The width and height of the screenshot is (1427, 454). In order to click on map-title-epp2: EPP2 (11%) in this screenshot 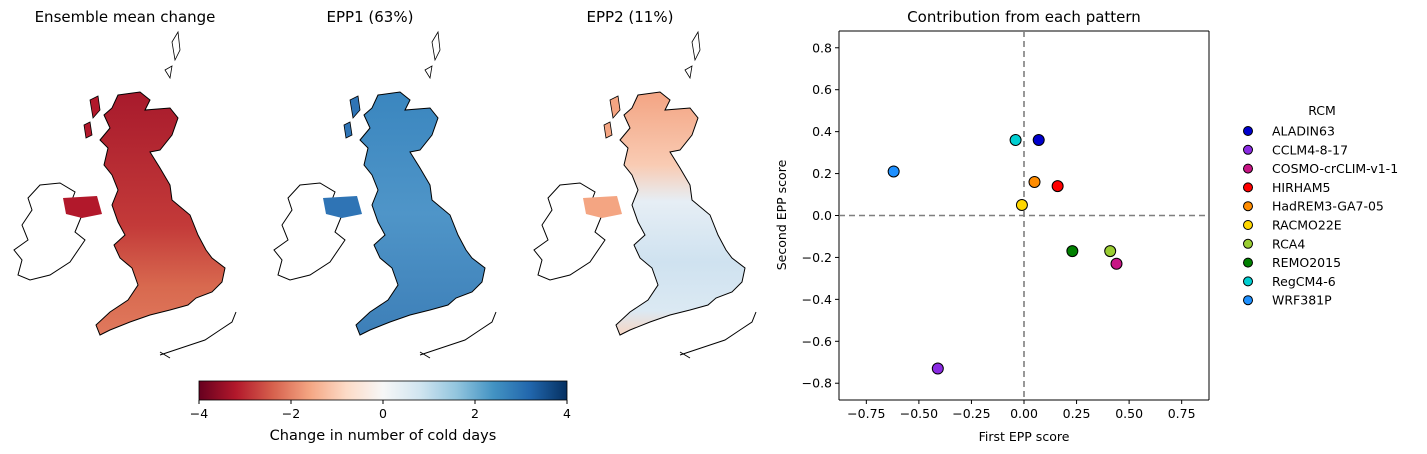, I will do `click(630, 17)`.